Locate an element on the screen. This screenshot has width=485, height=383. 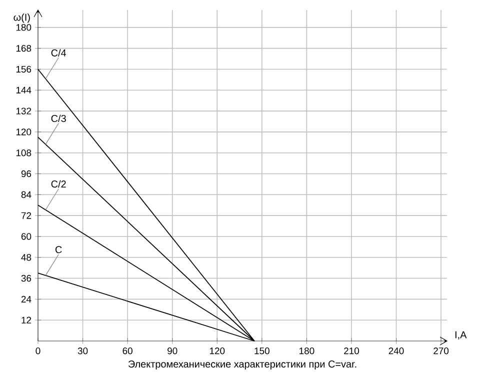
x-axis-title: I,A is located at coordinates (461, 335).